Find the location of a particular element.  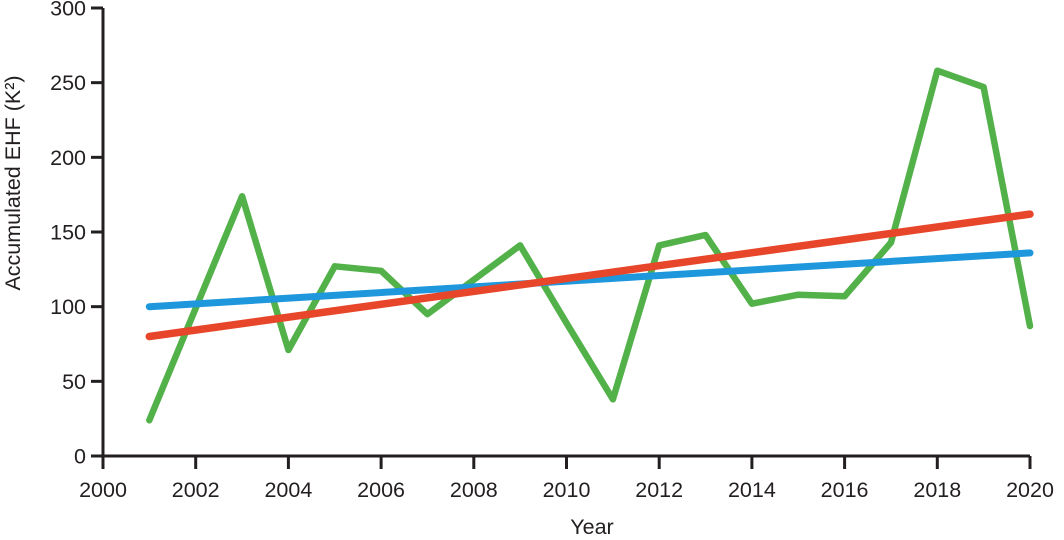

x-tick-label: 2014 is located at coordinates (752, 490).